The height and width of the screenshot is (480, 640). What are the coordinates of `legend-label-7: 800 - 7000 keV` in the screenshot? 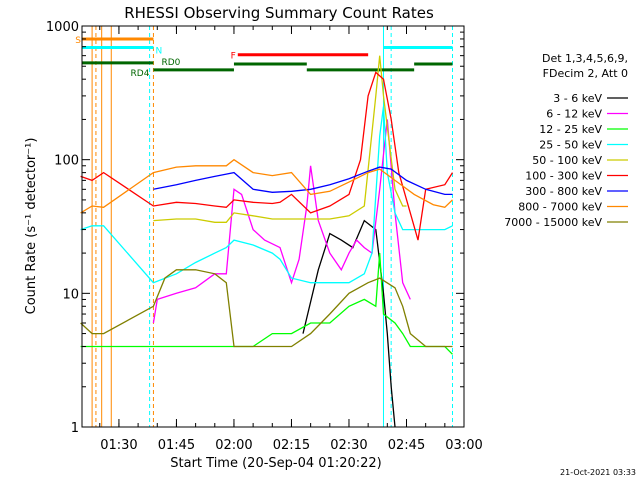 It's located at (560, 207).